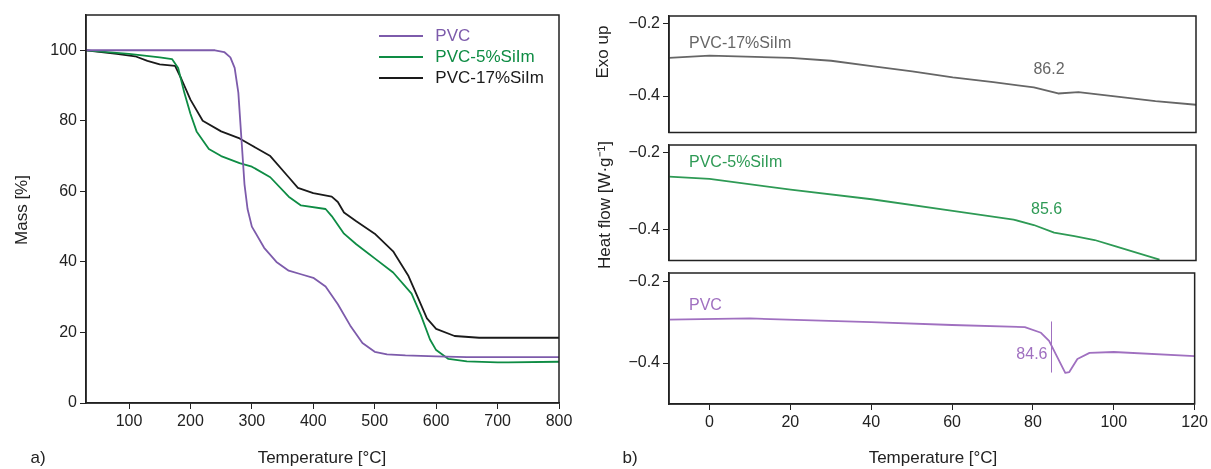 The height and width of the screenshot is (469, 1211). Describe the element at coordinates (375, 421) in the screenshot. I see `x-tick-label: 500` at that location.